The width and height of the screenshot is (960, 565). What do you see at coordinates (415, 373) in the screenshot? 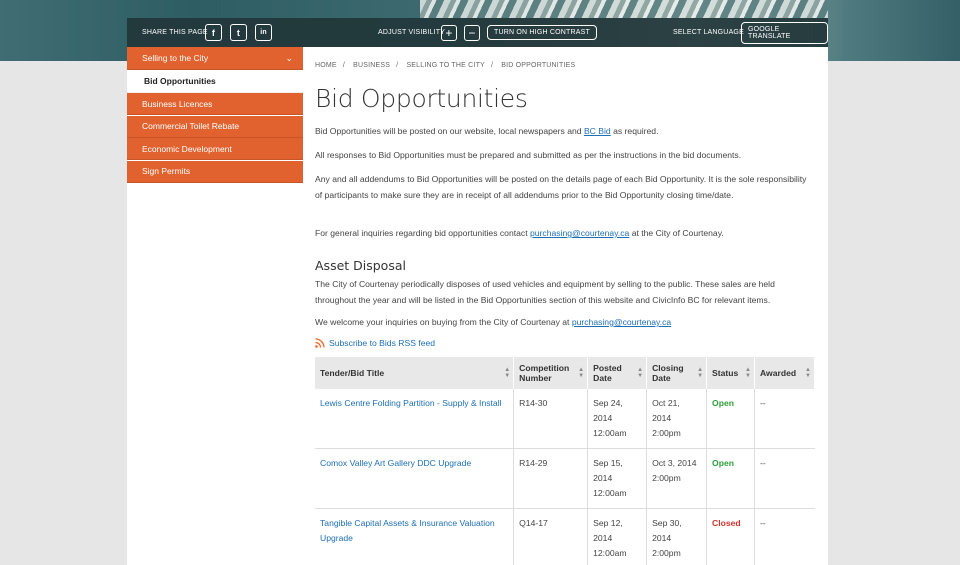
I see `column-header-title: Tender/Bid Title ▲ ▼` at bounding box center [415, 373].